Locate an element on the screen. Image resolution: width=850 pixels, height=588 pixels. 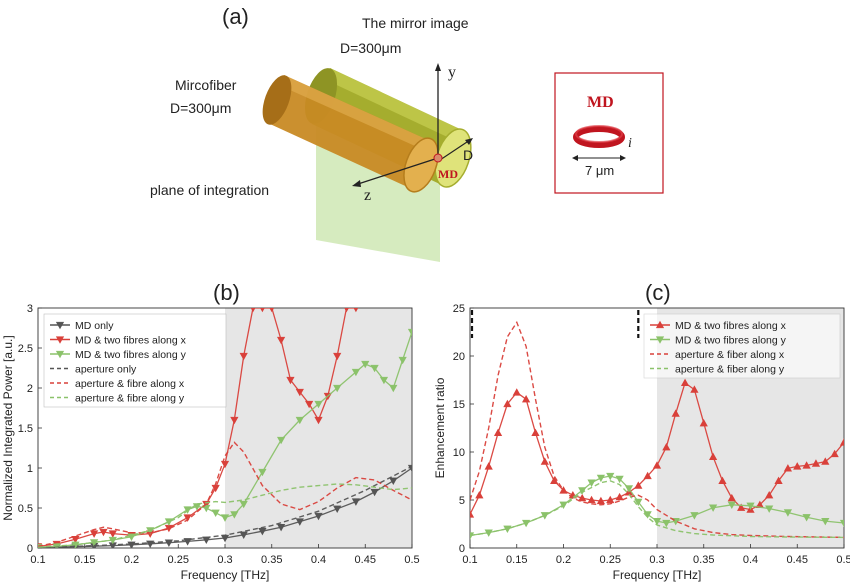
coordinate-axes is located at coordinates (412, 125).